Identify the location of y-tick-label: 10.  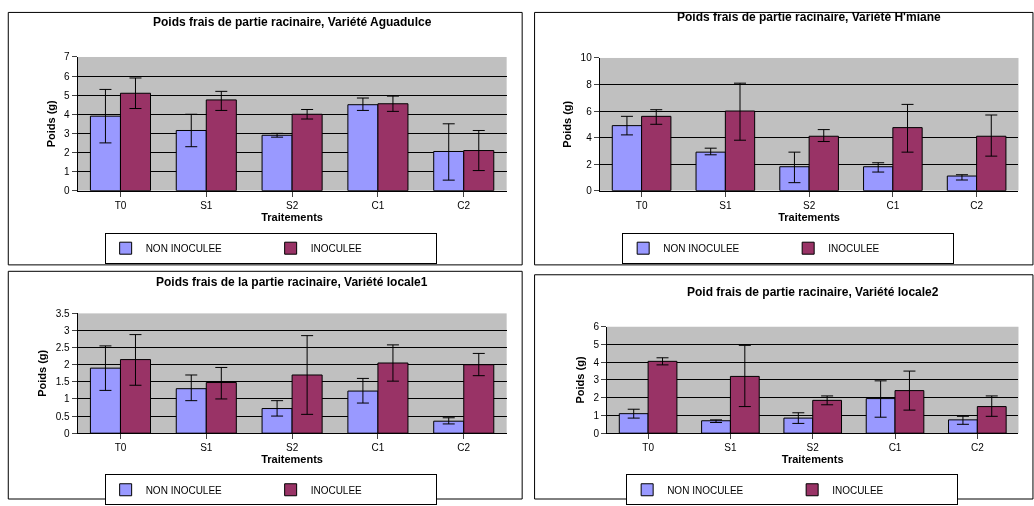
(586, 58).